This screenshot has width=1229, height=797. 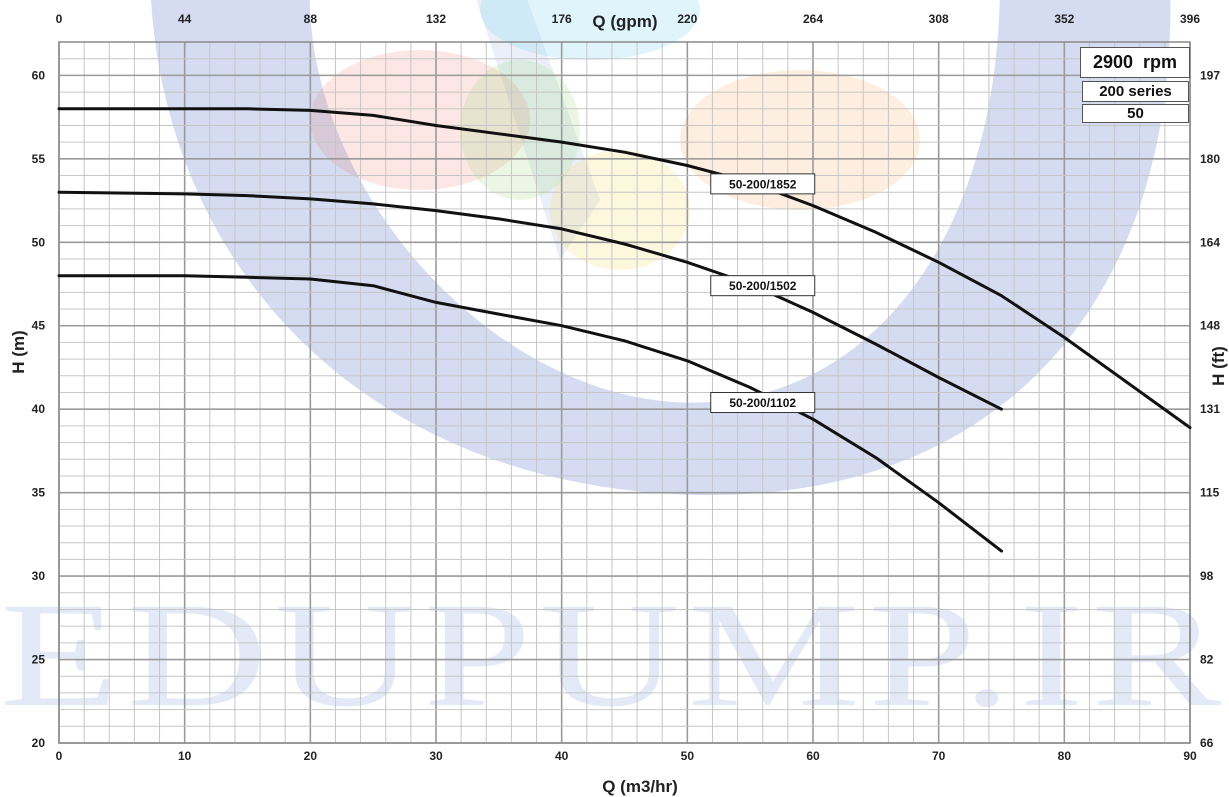 I want to click on curve-label: 50-200/1502, so click(x=763, y=286).